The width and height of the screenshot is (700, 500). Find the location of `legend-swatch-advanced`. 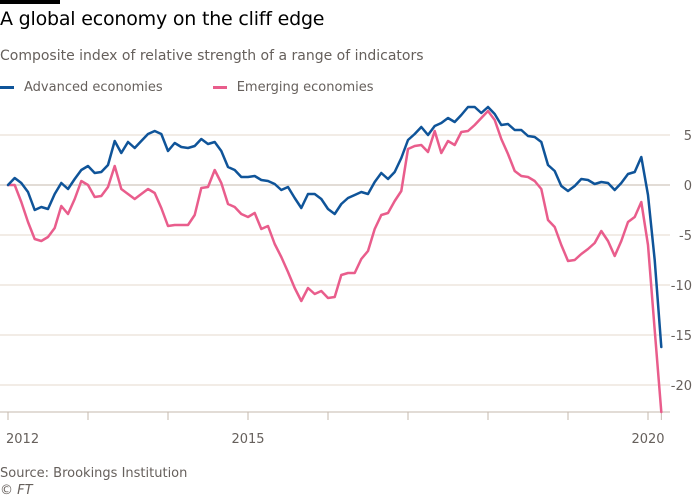

legend-swatch-advanced is located at coordinates (7, 87).